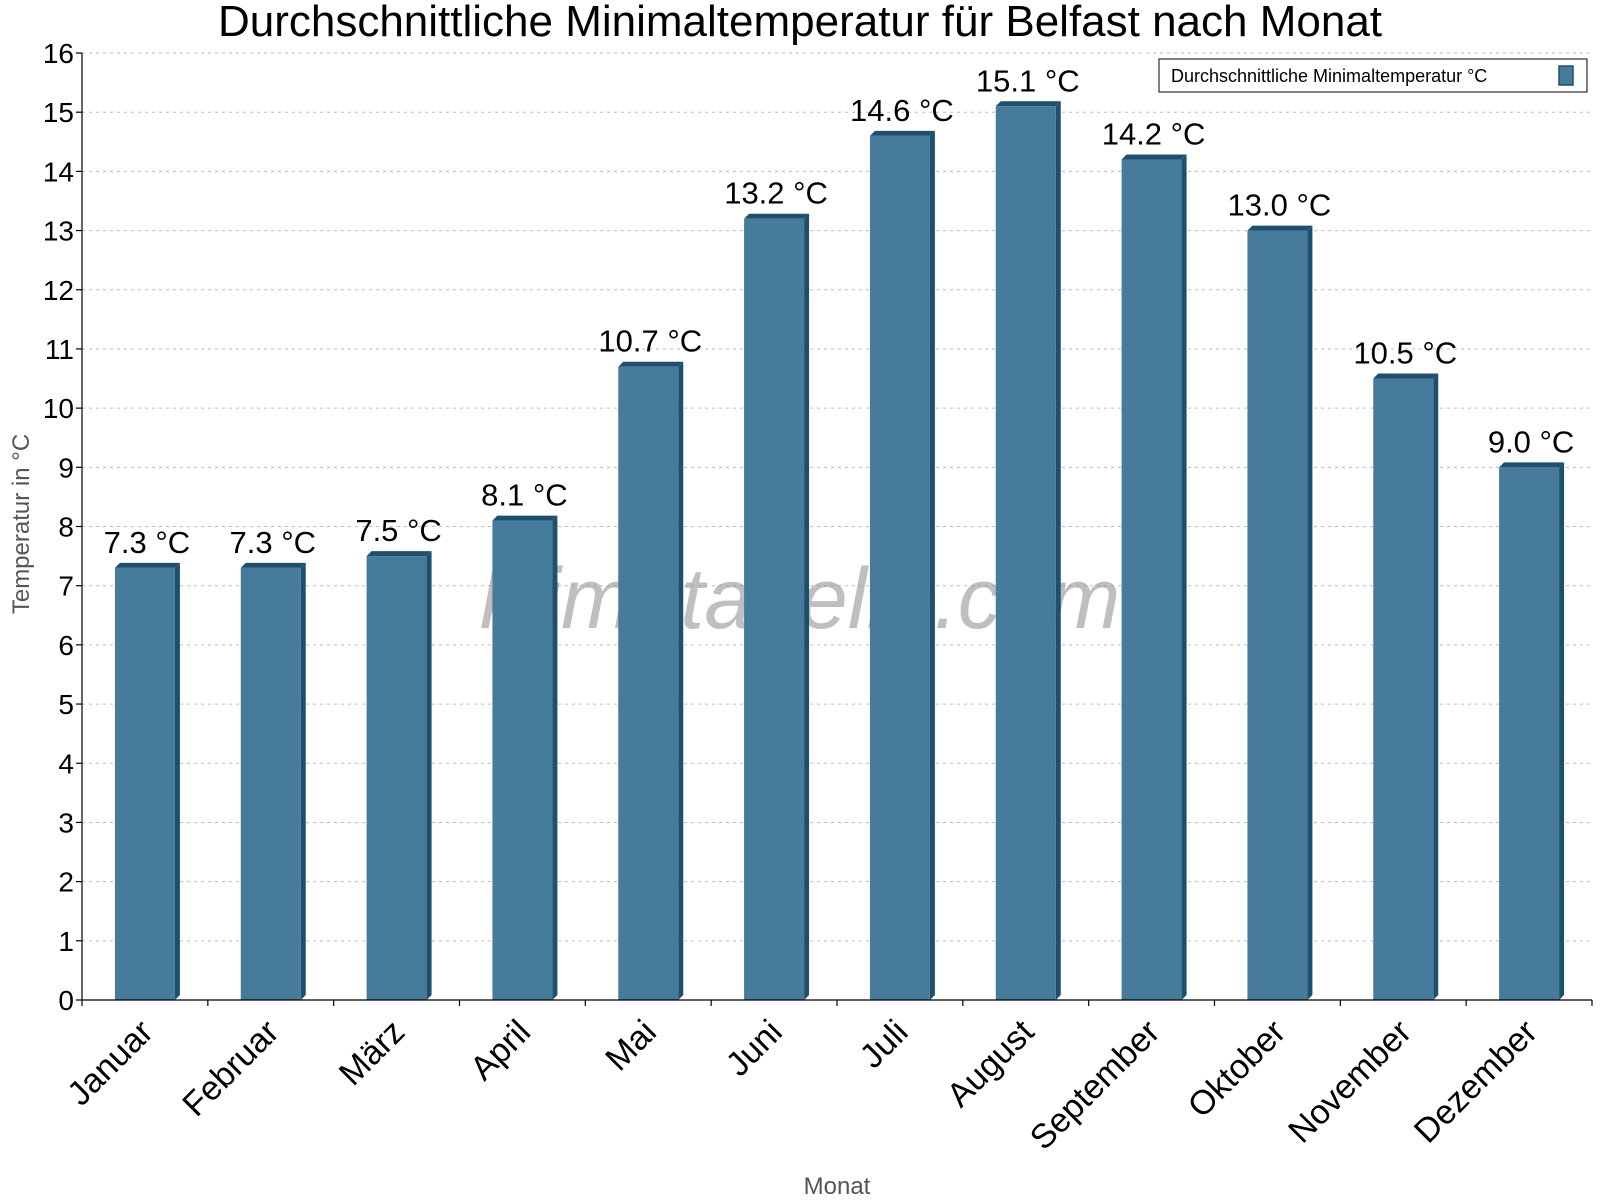 The height and width of the screenshot is (1200, 1600). Describe the element at coordinates (66, 586) in the screenshot. I see `y-tick-label: 7` at that location.